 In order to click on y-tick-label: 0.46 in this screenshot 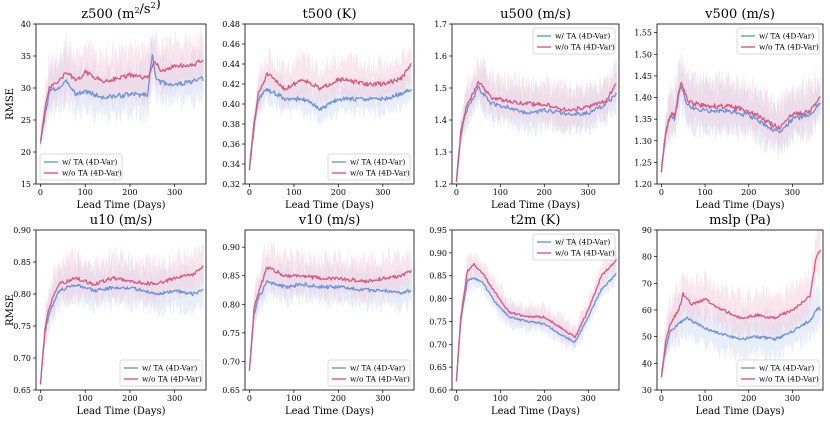, I will do `click(231, 44)`.